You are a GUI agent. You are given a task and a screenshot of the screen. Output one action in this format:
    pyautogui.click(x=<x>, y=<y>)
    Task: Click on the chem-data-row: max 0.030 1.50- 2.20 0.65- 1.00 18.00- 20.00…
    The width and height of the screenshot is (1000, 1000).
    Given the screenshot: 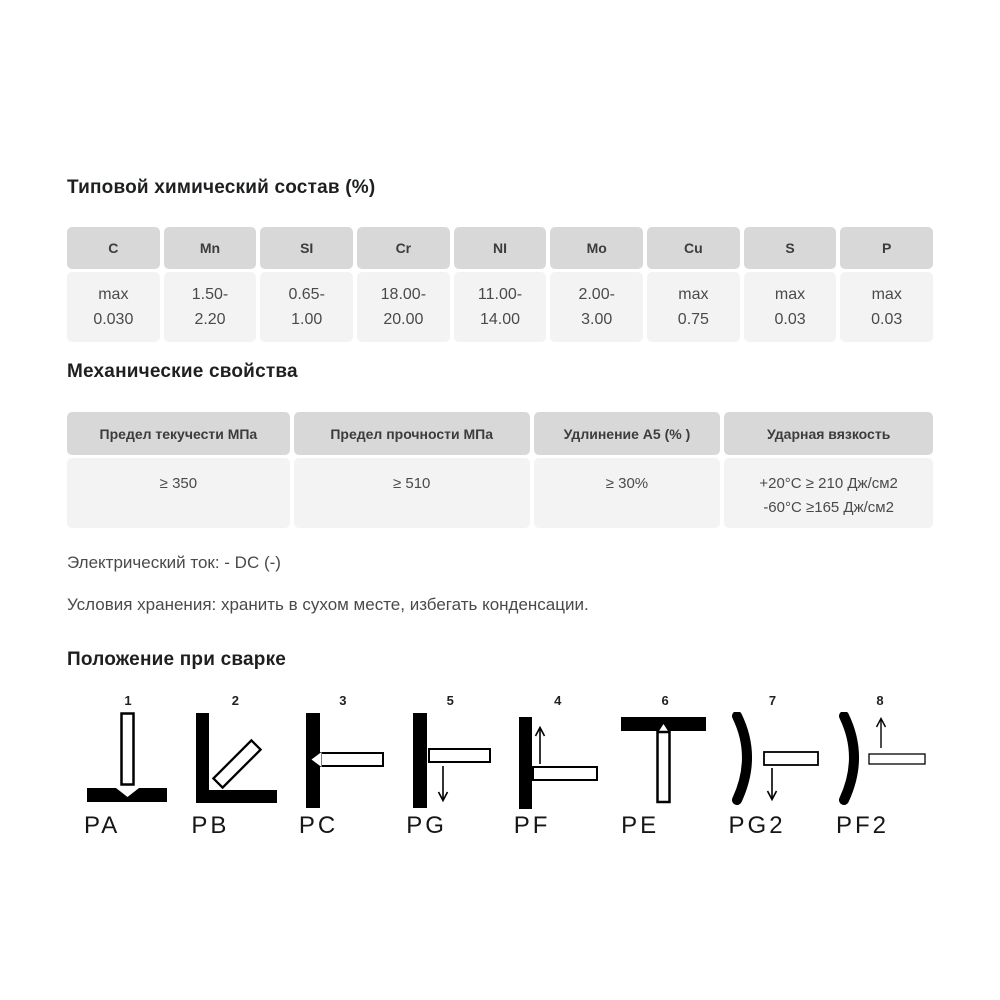 What is the action you would take?
    pyautogui.click(x=500, y=307)
    